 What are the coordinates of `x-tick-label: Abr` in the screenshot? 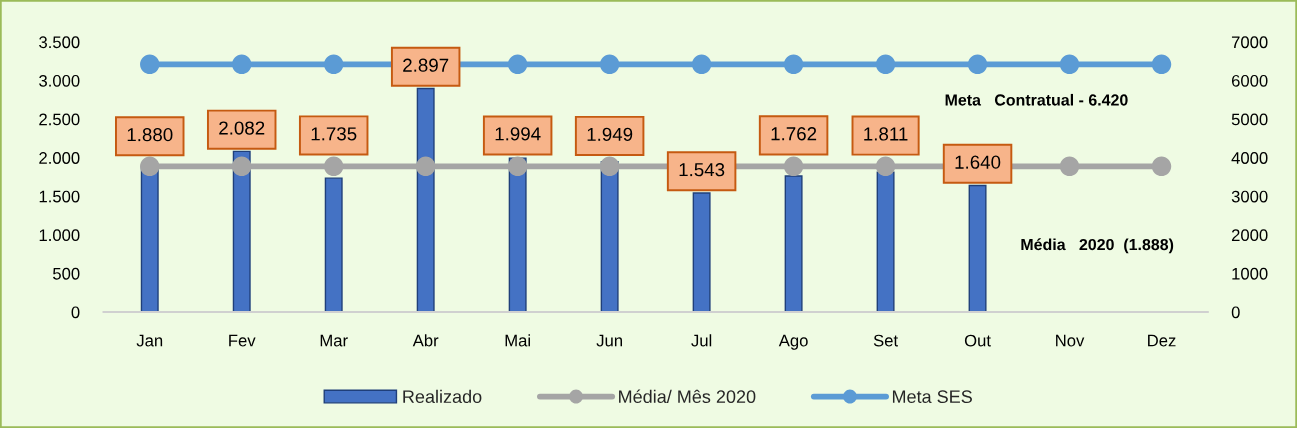 It's located at (425, 340).